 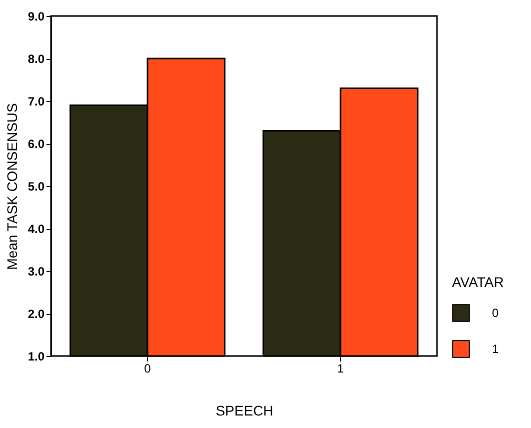 What do you see at coordinates (36, 17) in the screenshot?
I see `y-tick-label: 9.0` at bounding box center [36, 17].